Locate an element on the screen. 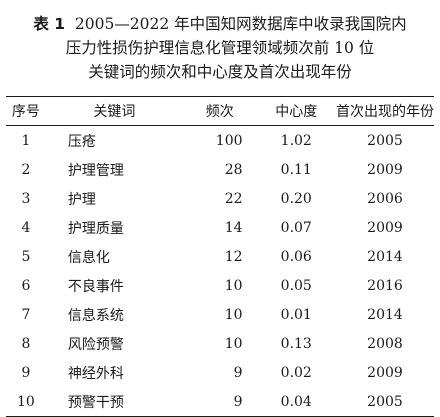 The image size is (440, 417). cell-centrality: 0.04 is located at coordinates (296, 401).